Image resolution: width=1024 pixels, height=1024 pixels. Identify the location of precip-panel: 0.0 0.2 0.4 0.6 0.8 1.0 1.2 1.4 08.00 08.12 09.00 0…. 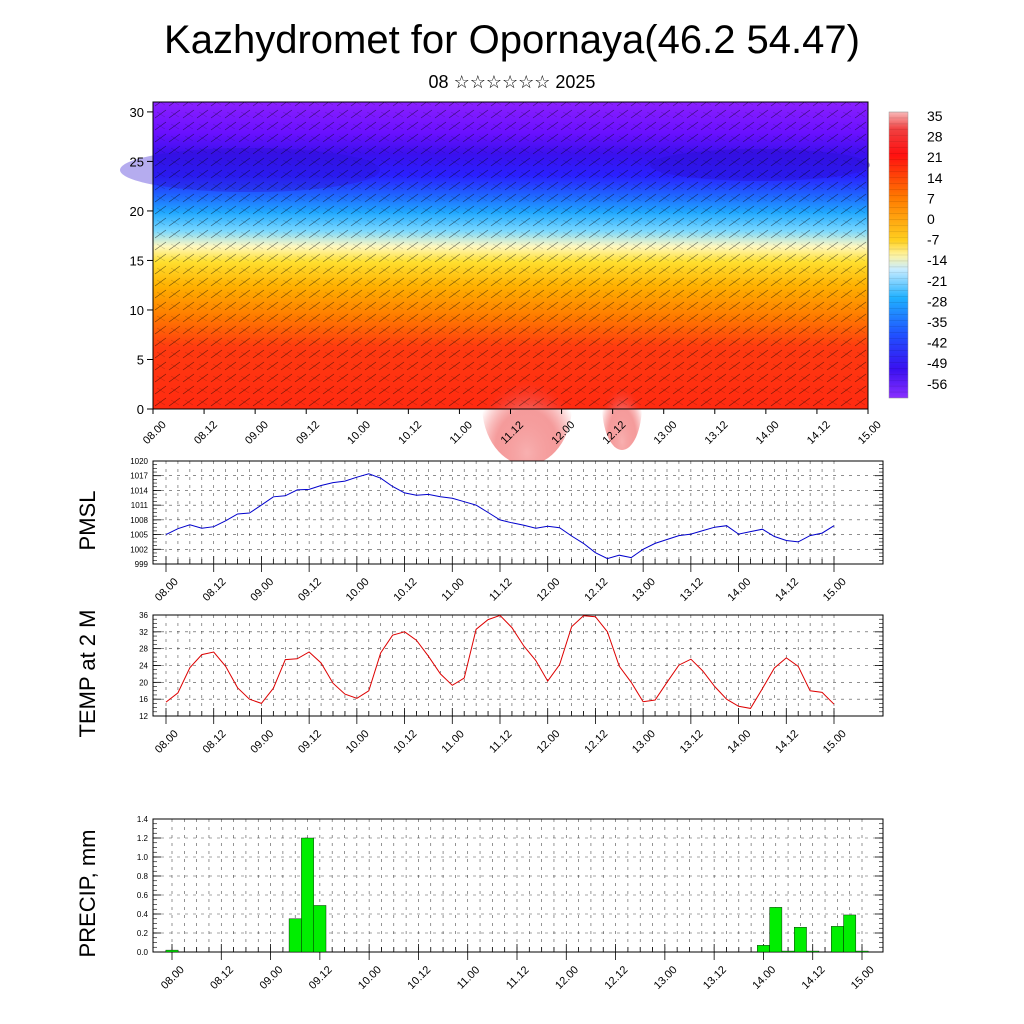
(479, 903).